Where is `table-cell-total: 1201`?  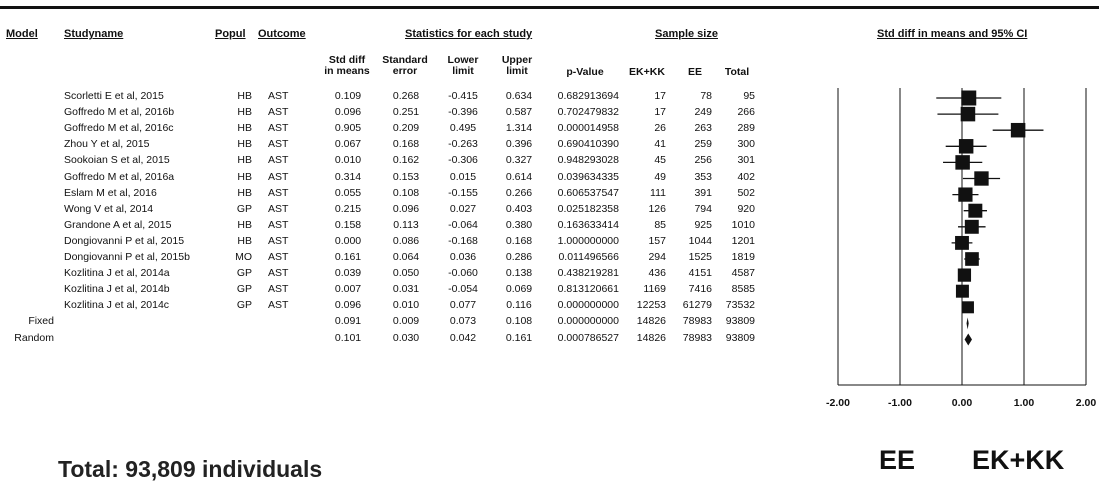 table-cell-total: 1201 is located at coordinates (743, 240).